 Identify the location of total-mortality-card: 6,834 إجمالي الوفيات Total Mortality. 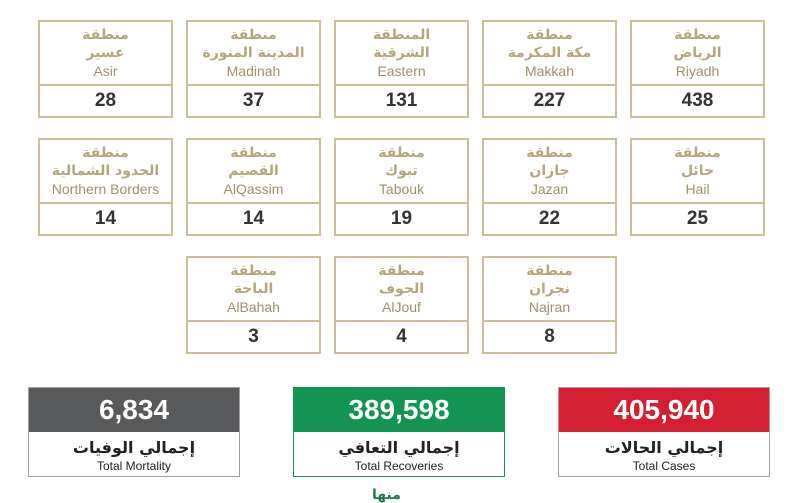
(134, 432).